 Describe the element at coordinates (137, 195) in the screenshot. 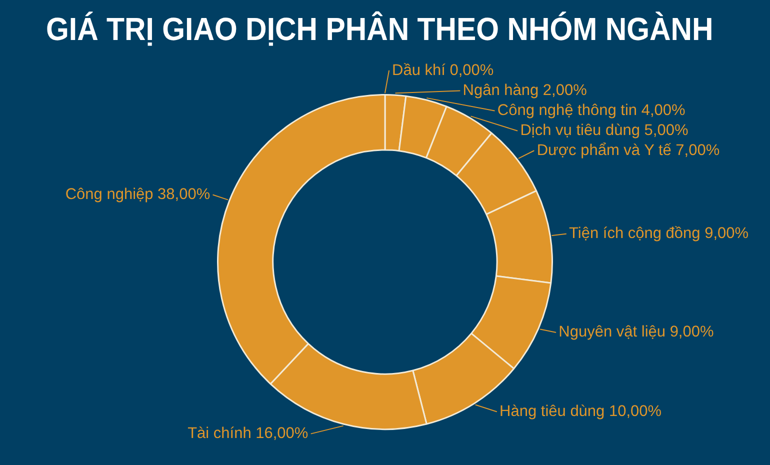

I see `slice-label: Công nghiệp 38,00%` at that location.